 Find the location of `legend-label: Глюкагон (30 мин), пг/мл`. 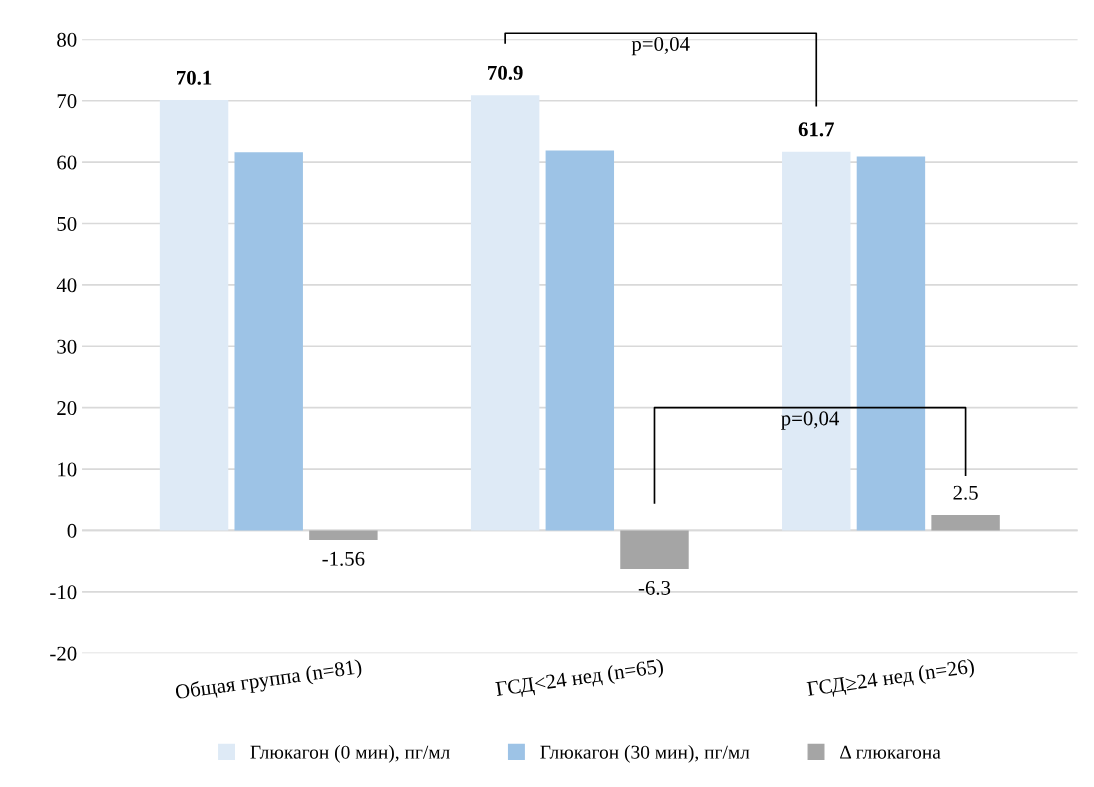

legend-label: Глюкагон (30 мин), пг/мл is located at coordinates (645, 754).